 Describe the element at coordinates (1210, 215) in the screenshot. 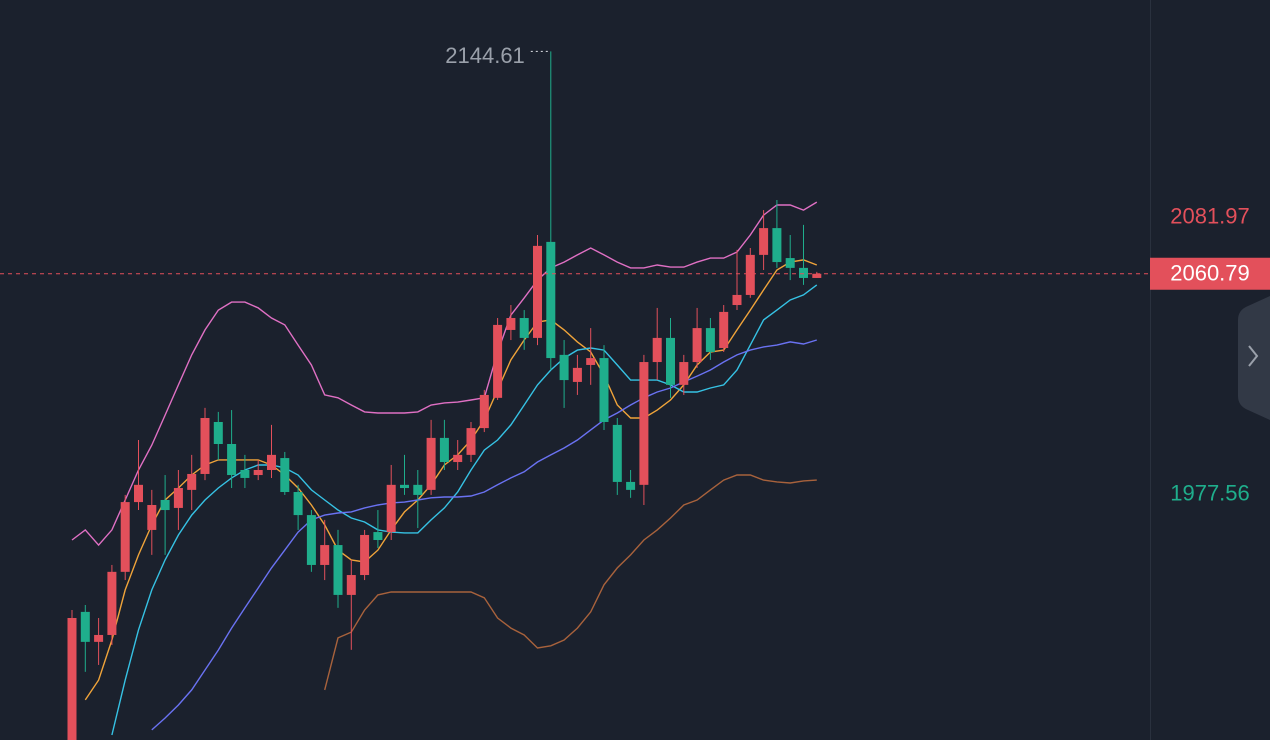

I see `price-label: 2081.97` at that location.